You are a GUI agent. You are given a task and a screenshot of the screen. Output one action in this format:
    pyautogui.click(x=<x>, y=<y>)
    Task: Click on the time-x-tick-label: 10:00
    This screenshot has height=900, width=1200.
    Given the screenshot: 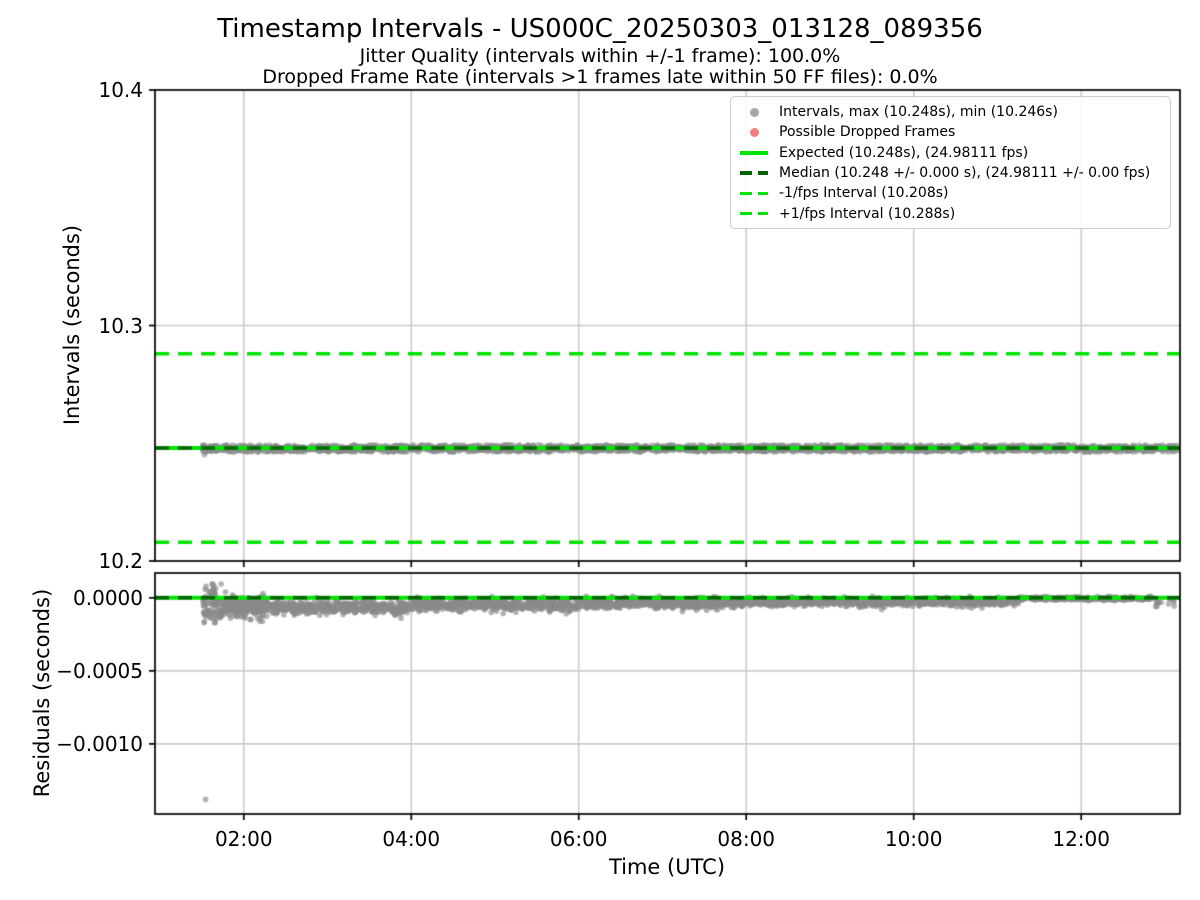 What is the action you would take?
    pyautogui.click(x=913, y=839)
    